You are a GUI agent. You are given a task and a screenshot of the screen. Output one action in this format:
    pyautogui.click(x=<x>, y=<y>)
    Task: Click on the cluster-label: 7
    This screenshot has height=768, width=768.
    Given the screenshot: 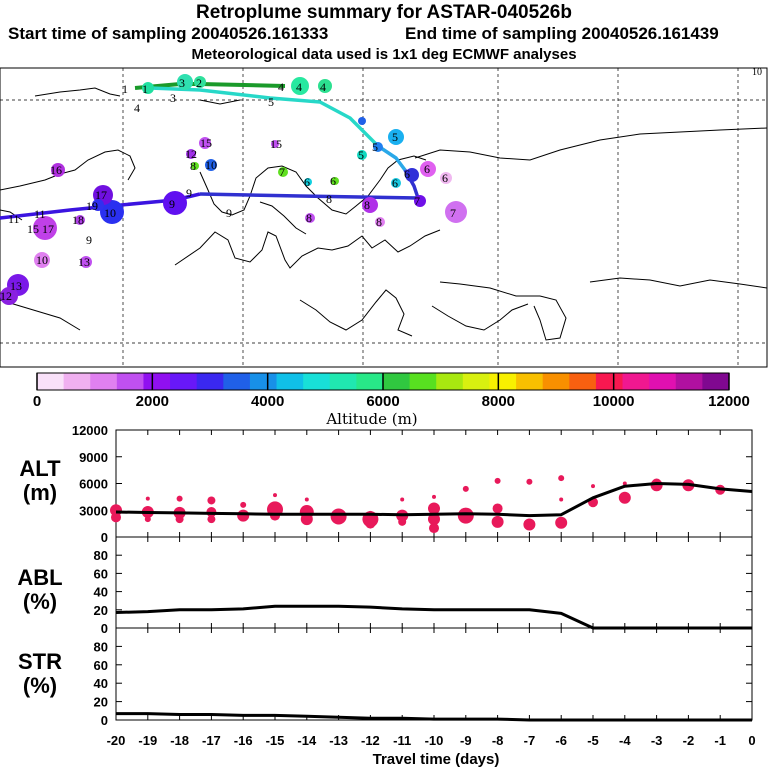 What is the action you would take?
    pyautogui.click(x=282, y=172)
    